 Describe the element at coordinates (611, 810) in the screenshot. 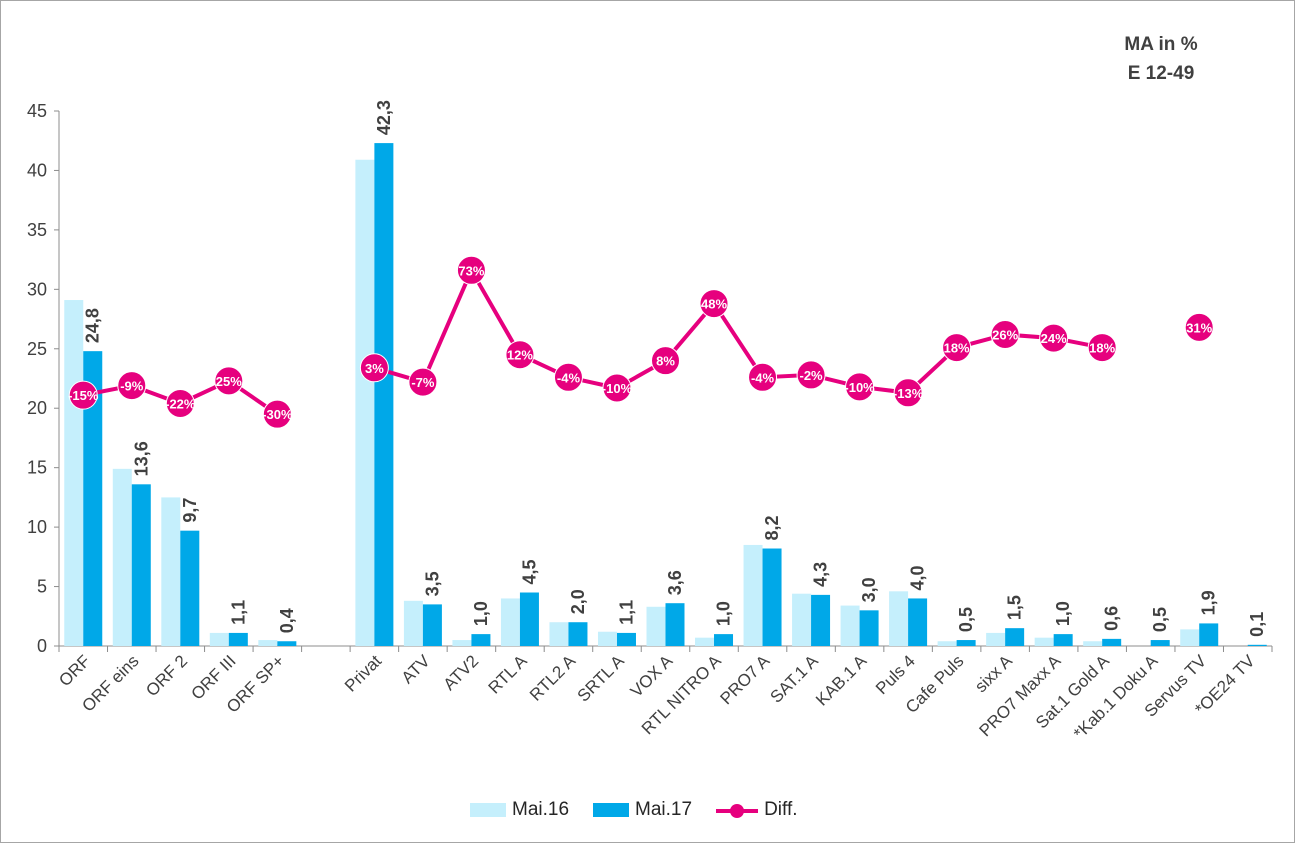

I see `legend-swatch-mai17` at that location.